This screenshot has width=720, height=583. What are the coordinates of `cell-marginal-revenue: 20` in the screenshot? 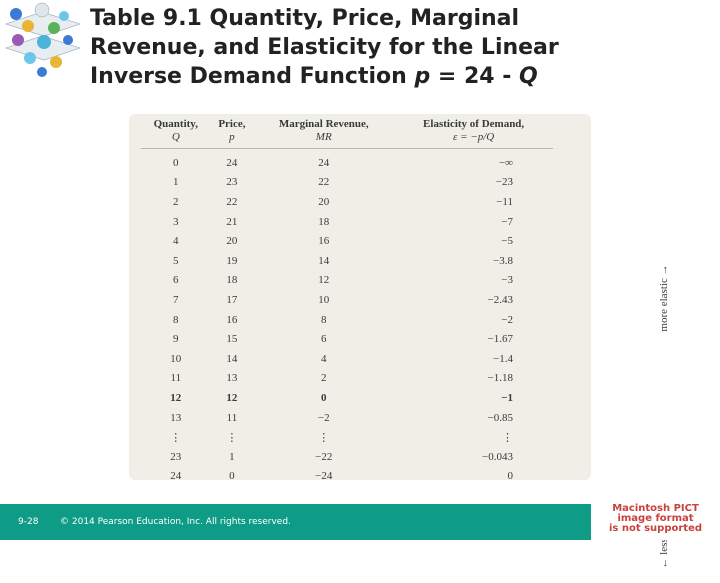 It's located at (324, 201).